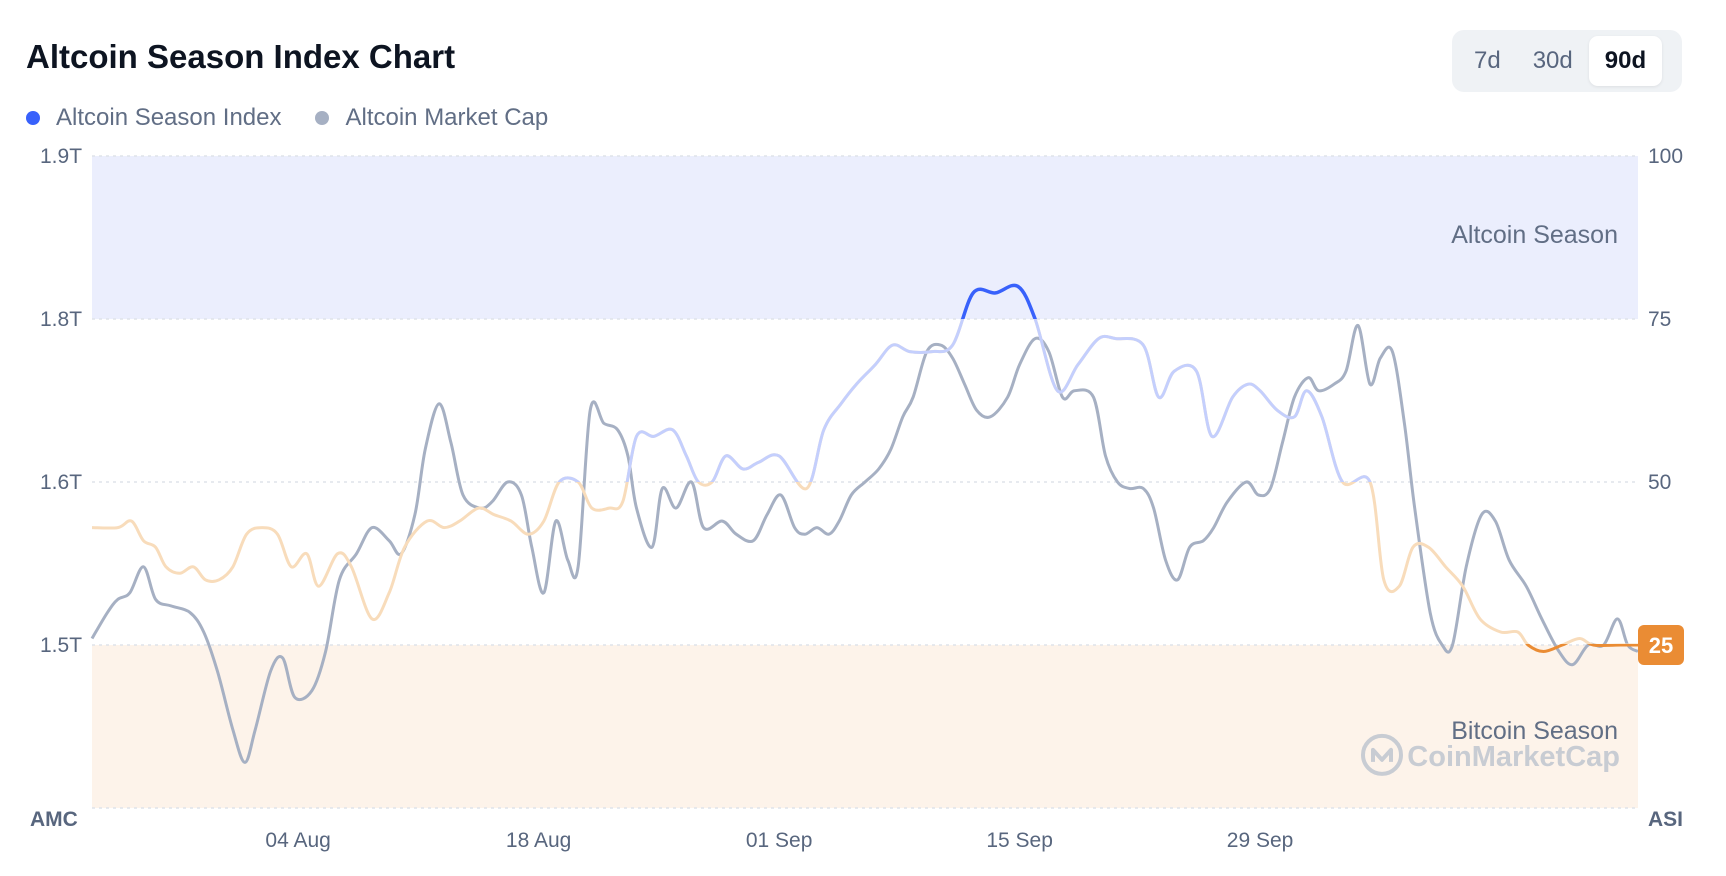 This screenshot has height=876, width=1726. What do you see at coordinates (1487, 61) in the screenshot?
I see `range-button-7d: 7d` at bounding box center [1487, 61].